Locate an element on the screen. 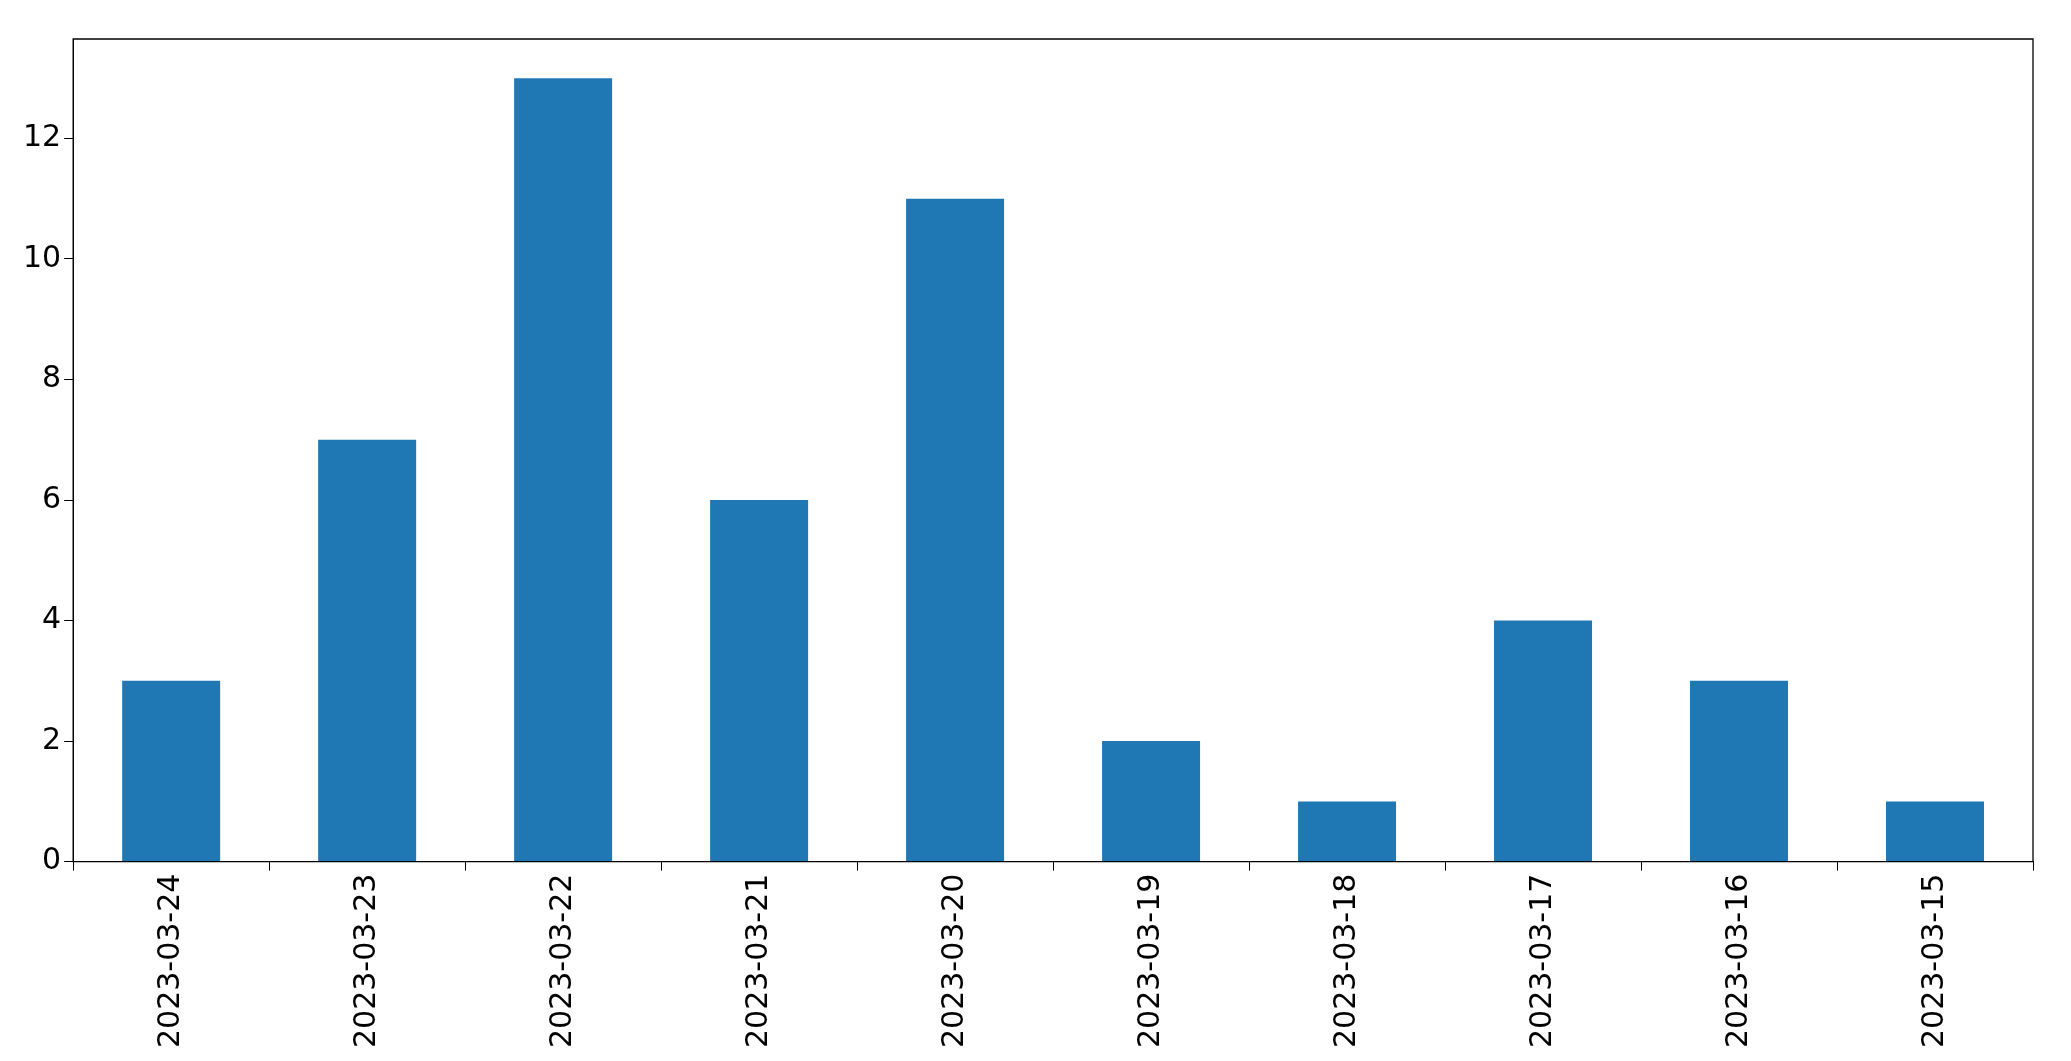  x-tick-label: 2023-03-23 is located at coordinates (364, 961).